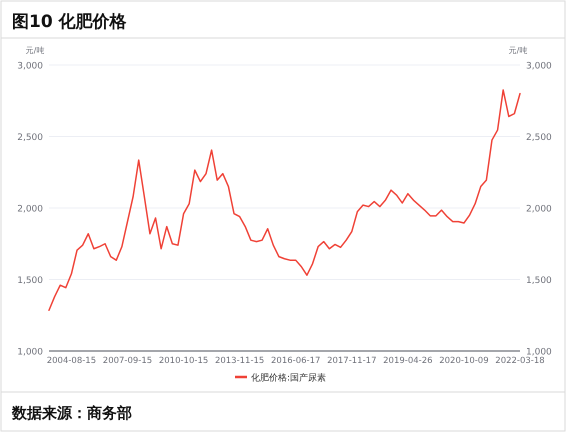 The image size is (566, 432). What do you see at coordinates (408, 361) in the screenshot?
I see `x-tick-label: 2019-04-26` at bounding box center [408, 361].